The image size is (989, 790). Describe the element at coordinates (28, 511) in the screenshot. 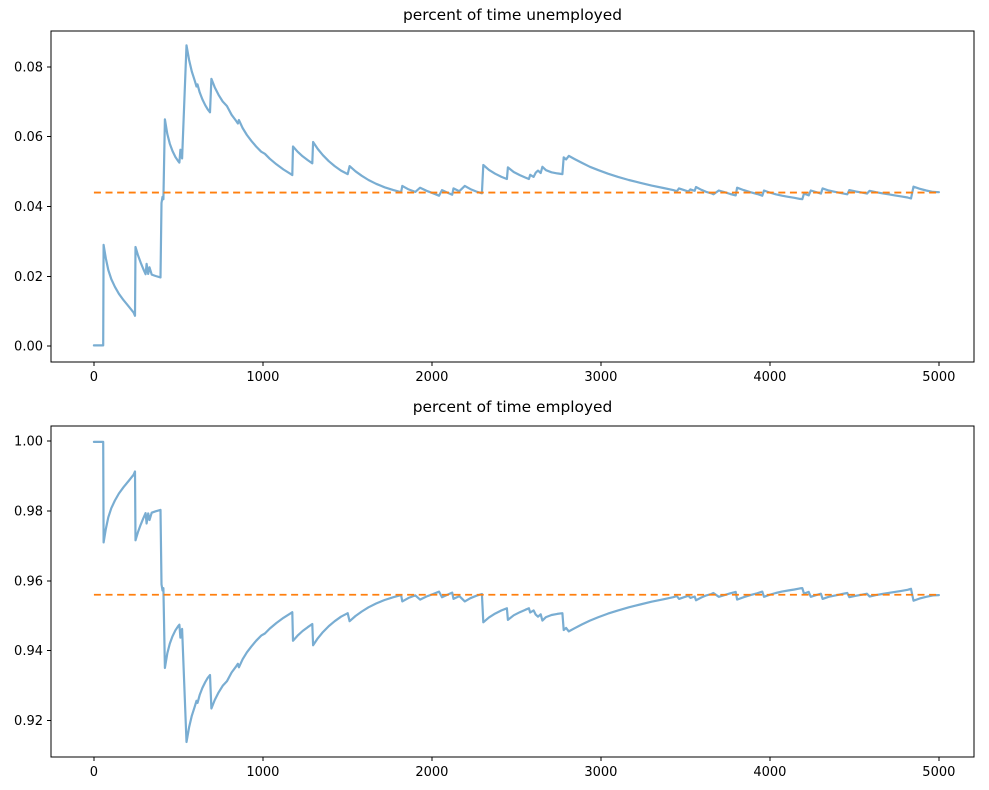

I see `y-tick-label: 0.98` at that location.